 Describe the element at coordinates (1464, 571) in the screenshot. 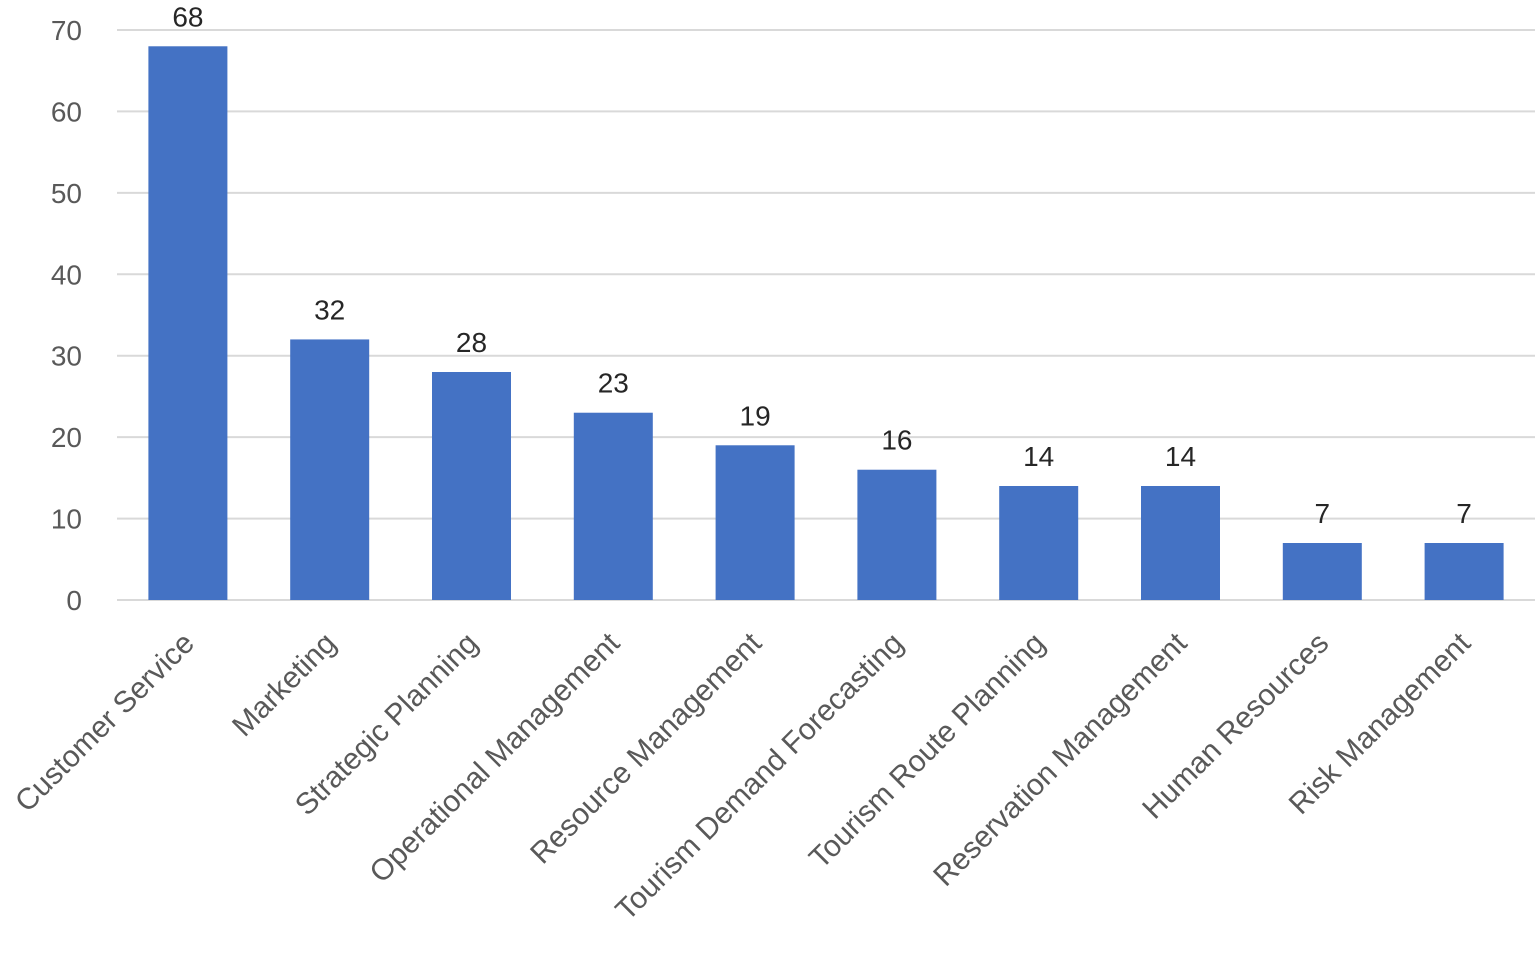

I see `bar-risk-management` at that location.